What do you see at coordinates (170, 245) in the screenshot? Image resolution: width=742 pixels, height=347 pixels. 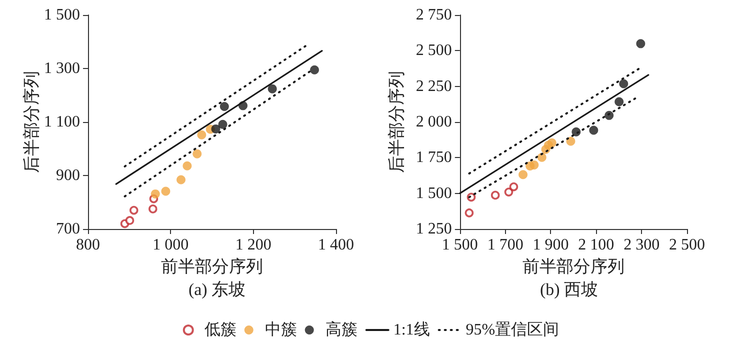 I see `x-tick-label: 1 000` at bounding box center [170, 245].